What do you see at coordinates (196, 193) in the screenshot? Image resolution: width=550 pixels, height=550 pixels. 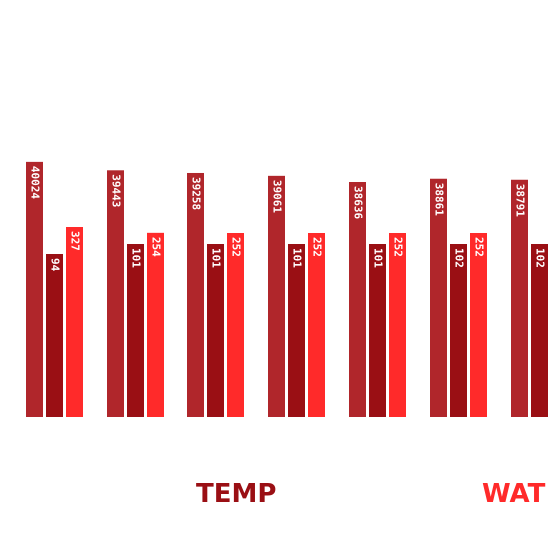 I see `bar-value-label: 39258` at bounding box center [196, 193].